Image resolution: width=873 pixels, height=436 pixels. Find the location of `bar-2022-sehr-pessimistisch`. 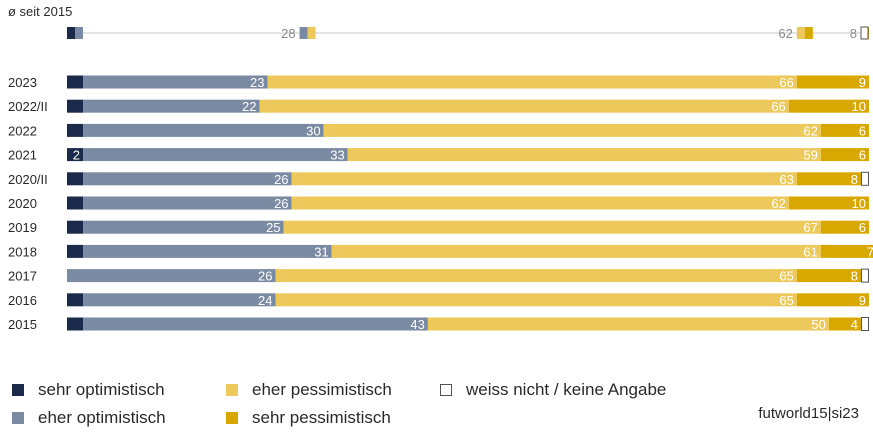

bar-2022-sehr-pessimistisch is located at coordinates (844, 130).